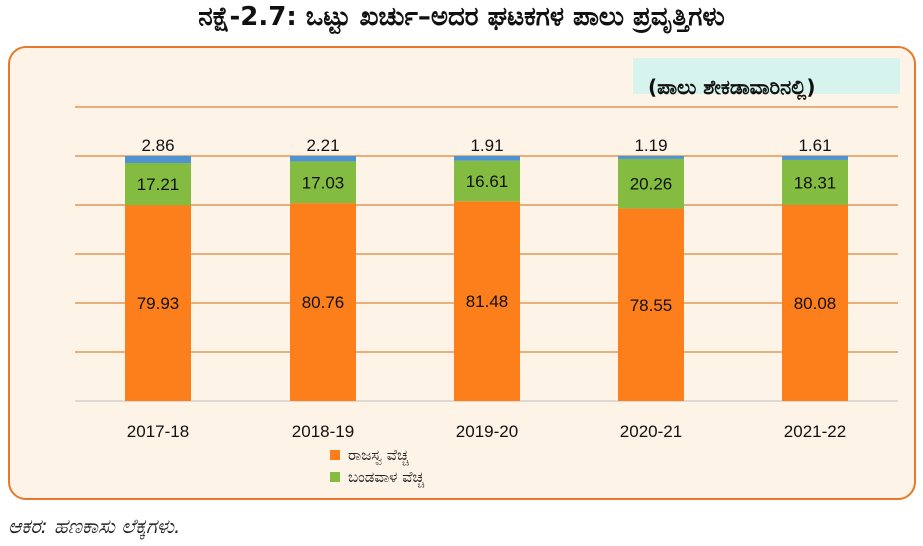 The image size is (923, 546). I want to click on data-label-other: 1.91, so click(486, 145).